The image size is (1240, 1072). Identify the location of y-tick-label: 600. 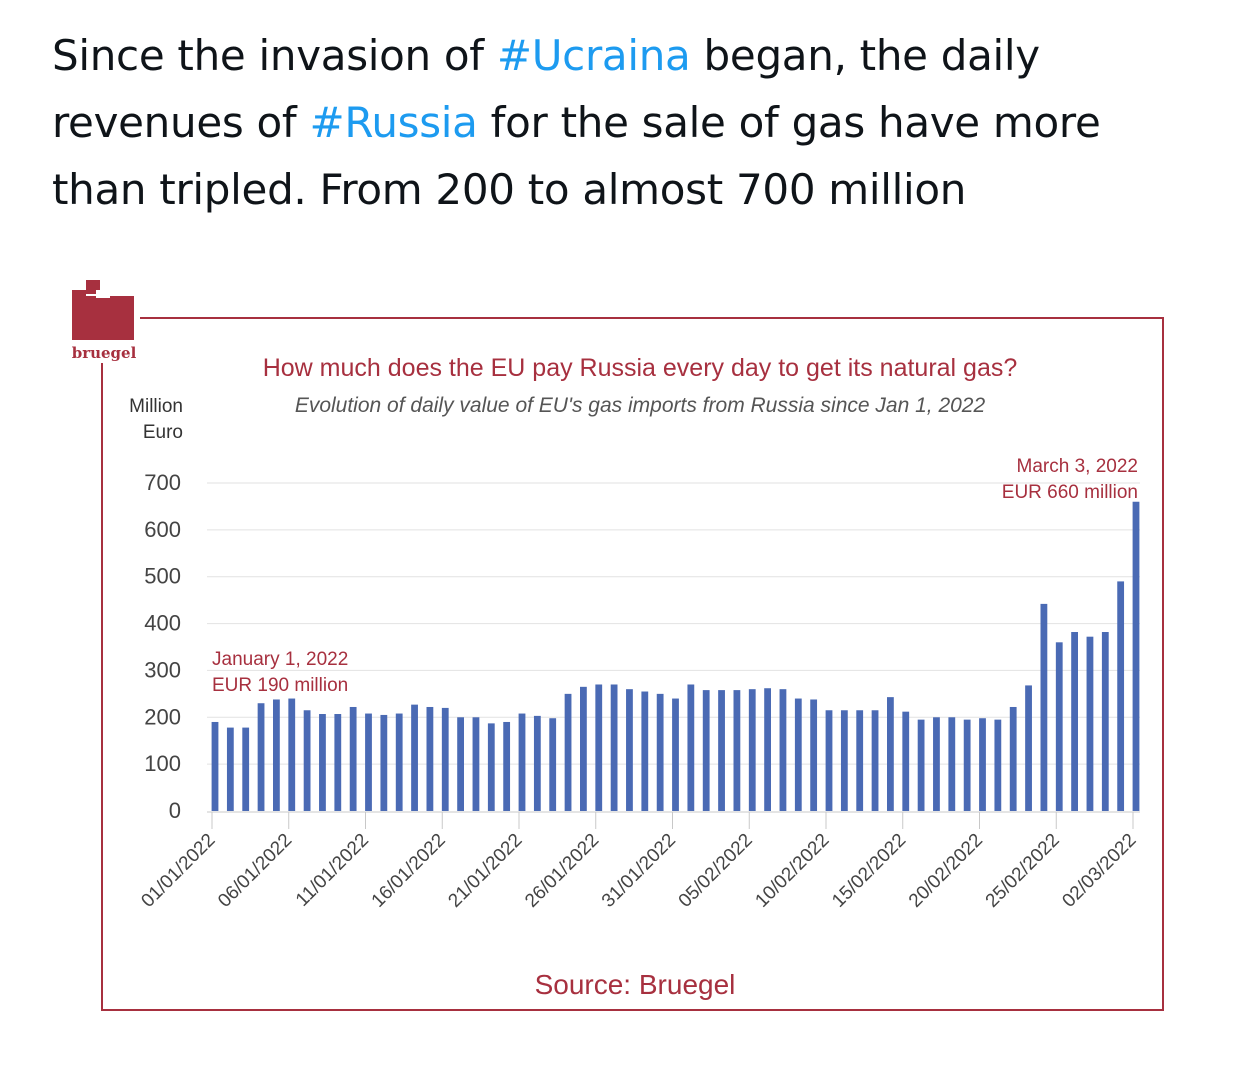
(162, 529).